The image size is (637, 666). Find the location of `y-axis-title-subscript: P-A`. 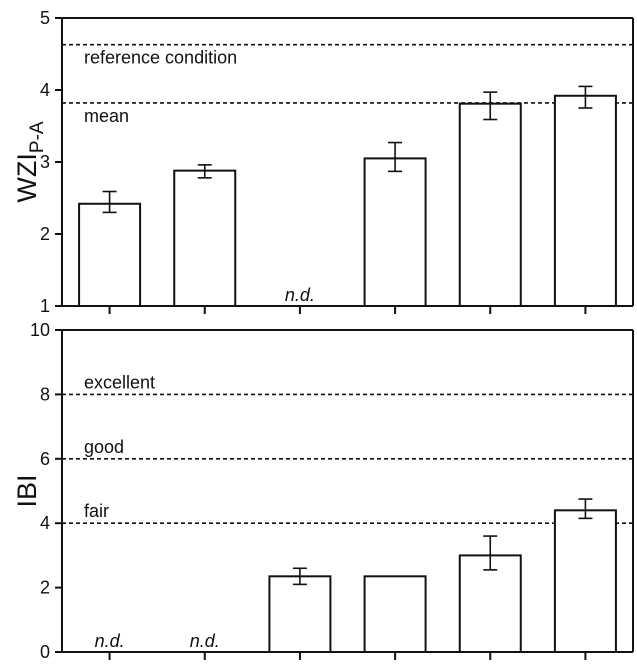

y-axis-title-subscript: P-A is located at coordinates (37, 137).